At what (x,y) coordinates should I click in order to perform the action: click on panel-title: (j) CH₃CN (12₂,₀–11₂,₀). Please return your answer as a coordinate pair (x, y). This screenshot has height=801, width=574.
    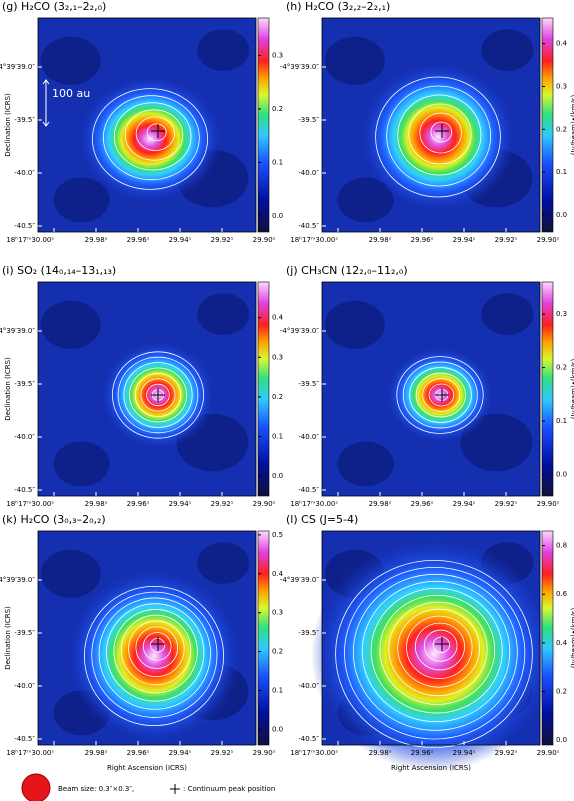
    Looking at the image, I should click on (347, 270).